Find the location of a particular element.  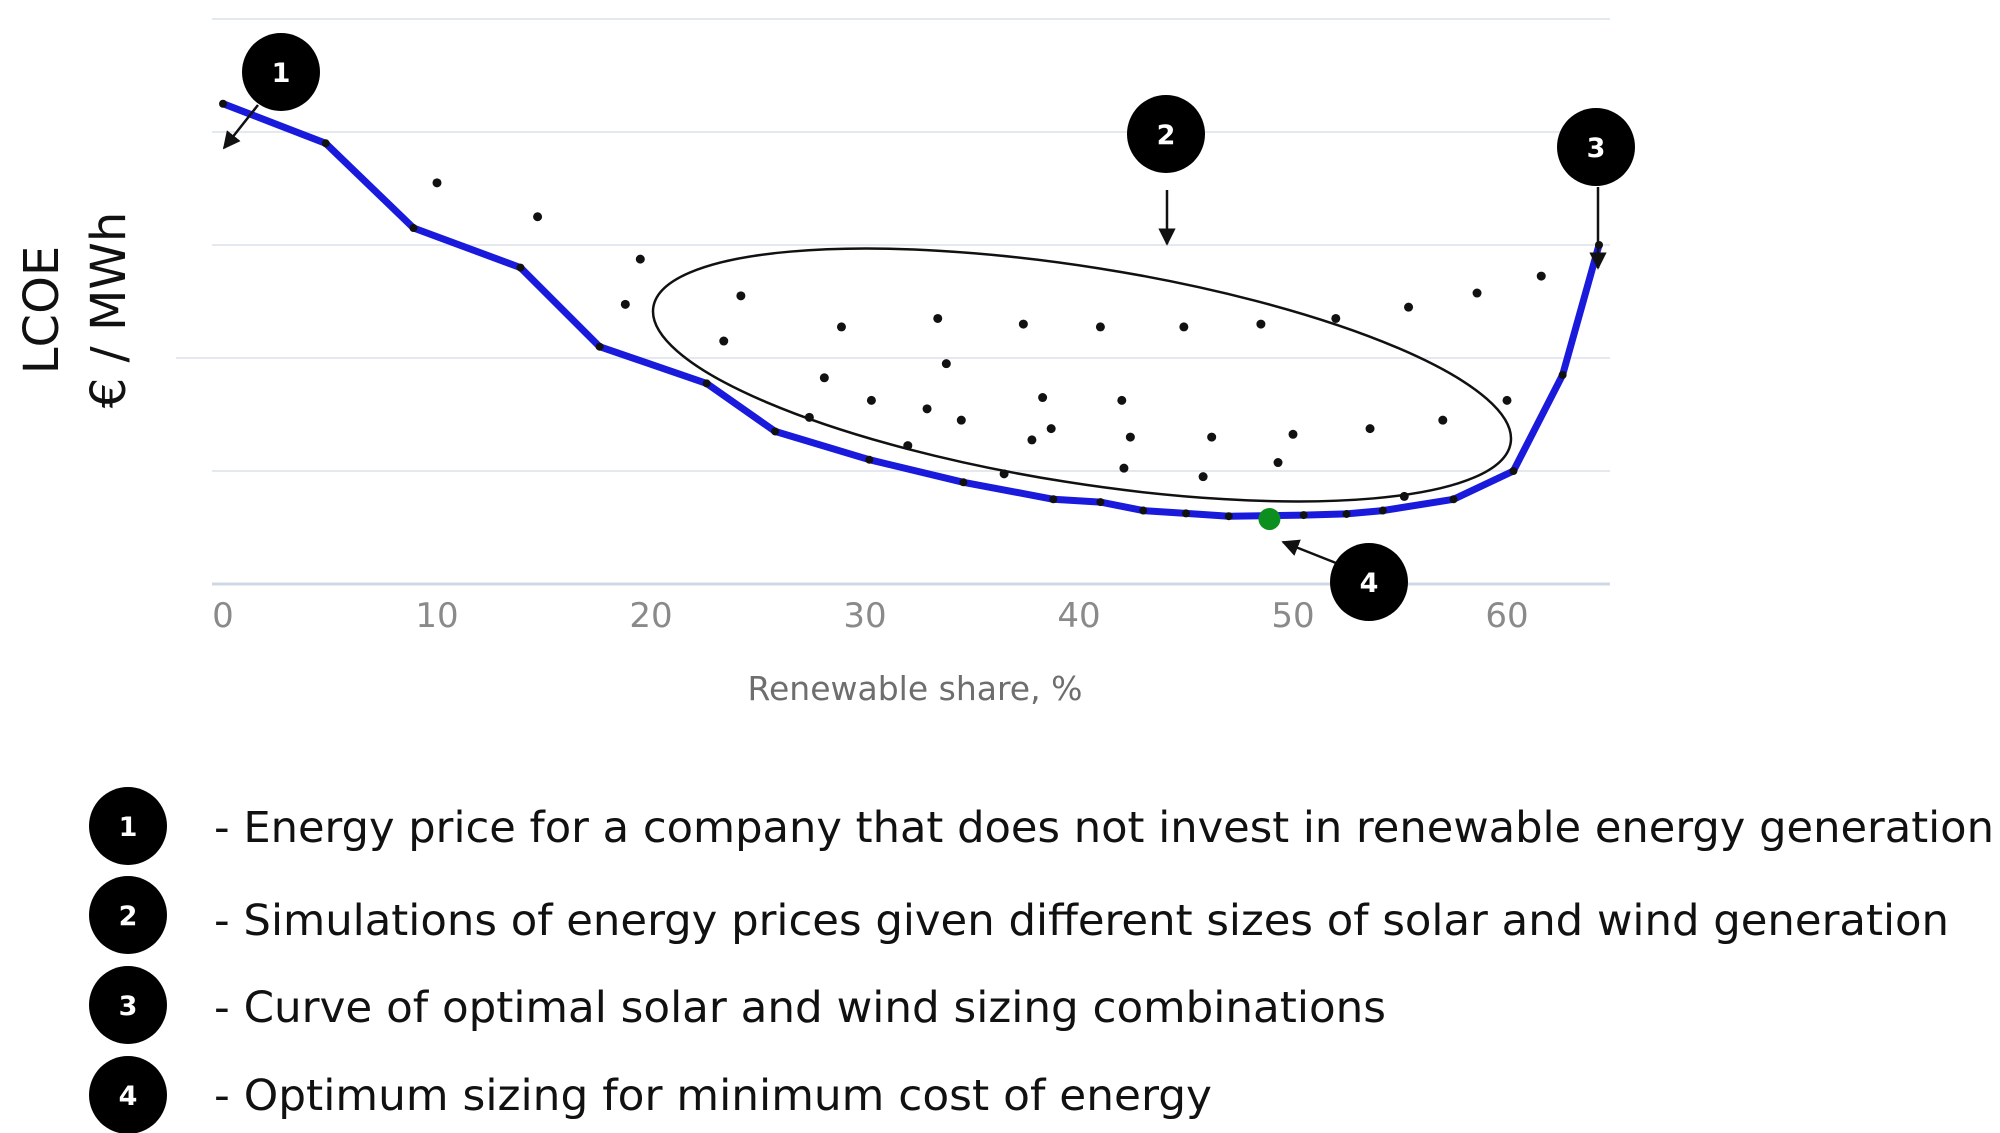

simulation-ellipse is located at coordinates (1082, 375).